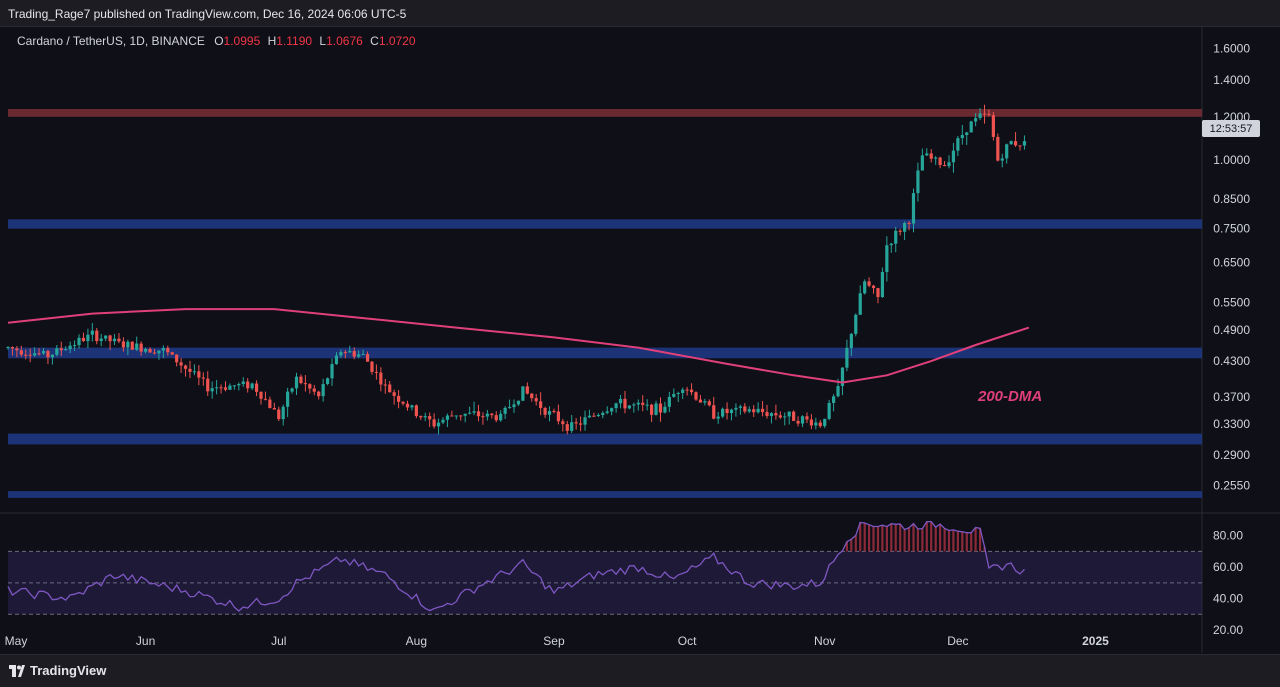 This screenshot has height=687, width=1280. What do you see at coordinates (397, 41) in the screenshot?
I see `close-value: 1.0720` at bounding box center [397, 41].